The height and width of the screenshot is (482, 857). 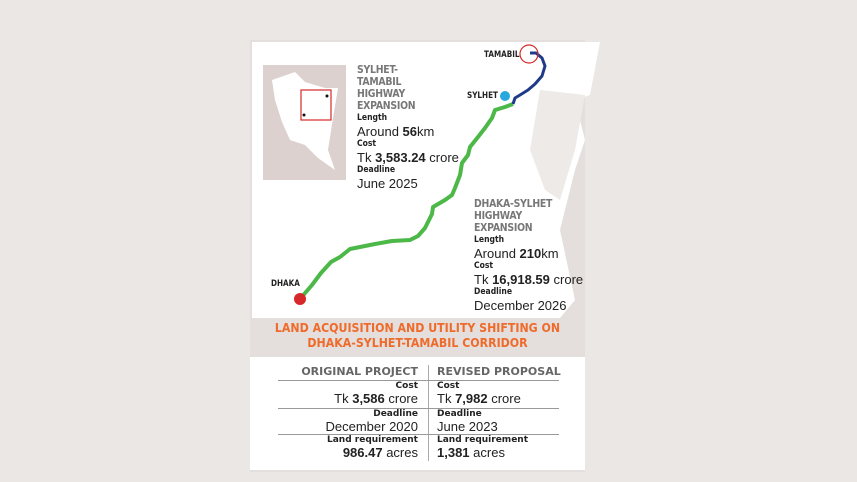 What do you see at coordinates (359, 371) in the screenshot?
I see `column-header-original: ORIGINAL PROJECT` at bounding box center [359, 371].